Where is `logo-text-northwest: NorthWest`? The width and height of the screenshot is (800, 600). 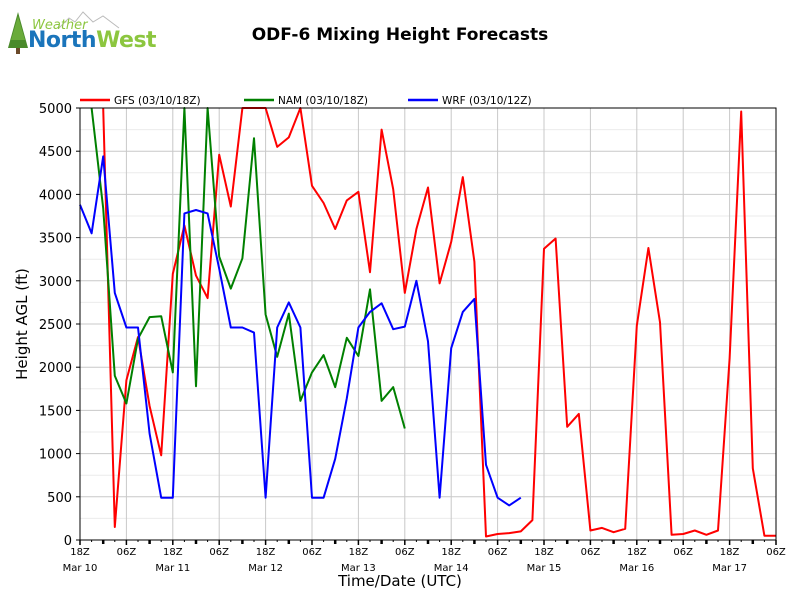
logo-text-northwest: NorthWest is located at coordinates (92, 40).